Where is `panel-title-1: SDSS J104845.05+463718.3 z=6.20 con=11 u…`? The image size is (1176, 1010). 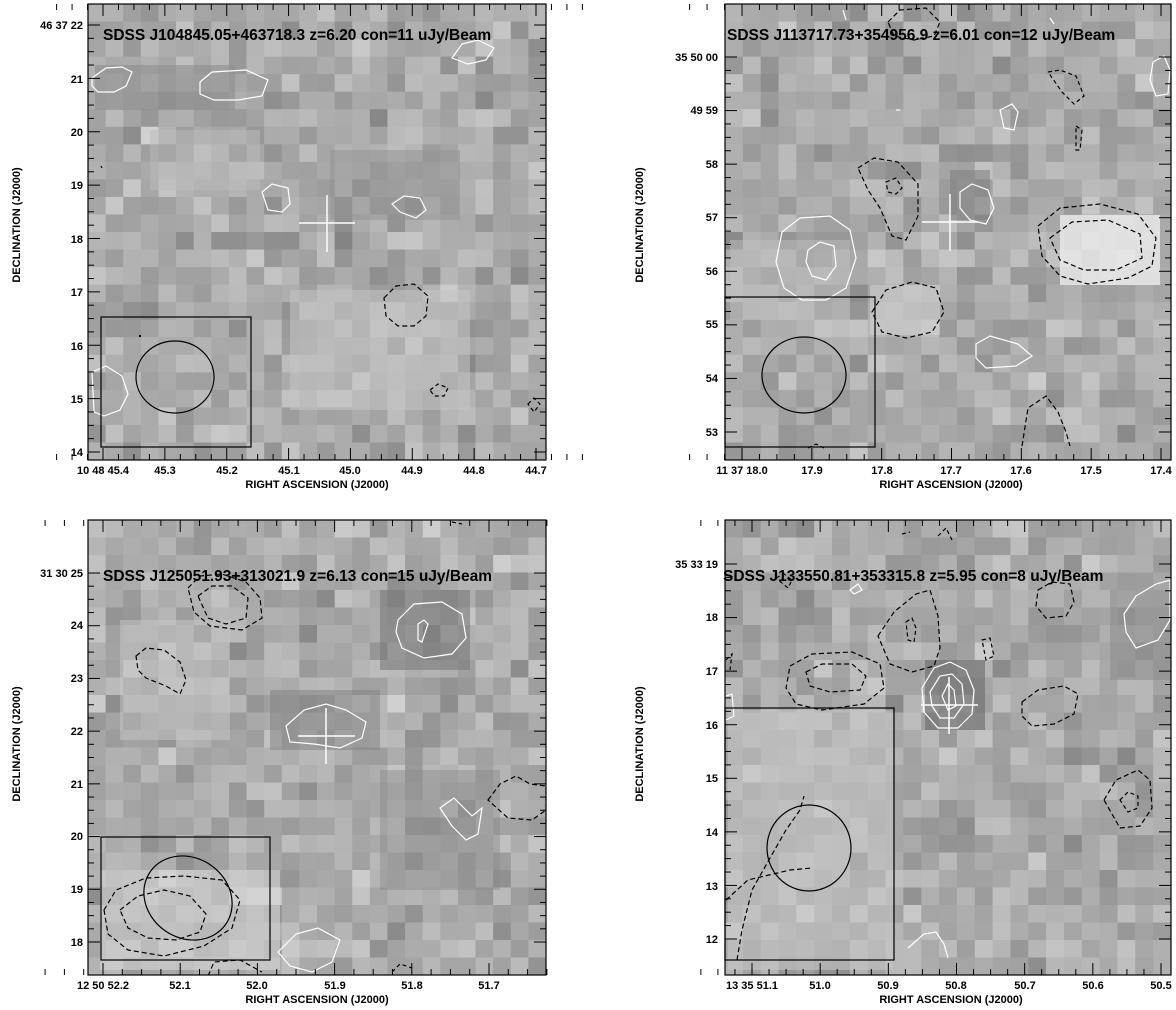 panel-title-1: SDSS J104845.05+463718.3 z=6.20 con=11 u… is located at coordinates (297, 35).